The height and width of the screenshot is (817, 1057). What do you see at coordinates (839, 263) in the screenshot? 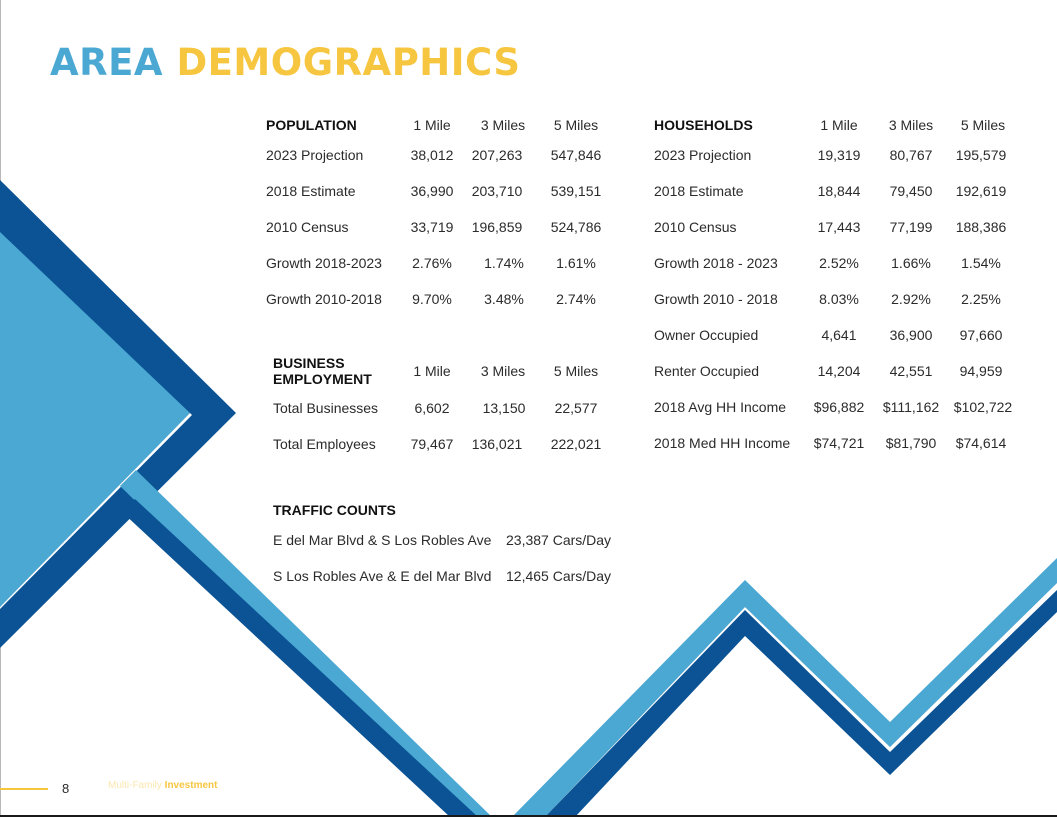
I see `households-value: 2.52%` at bounding box center [839, 263].